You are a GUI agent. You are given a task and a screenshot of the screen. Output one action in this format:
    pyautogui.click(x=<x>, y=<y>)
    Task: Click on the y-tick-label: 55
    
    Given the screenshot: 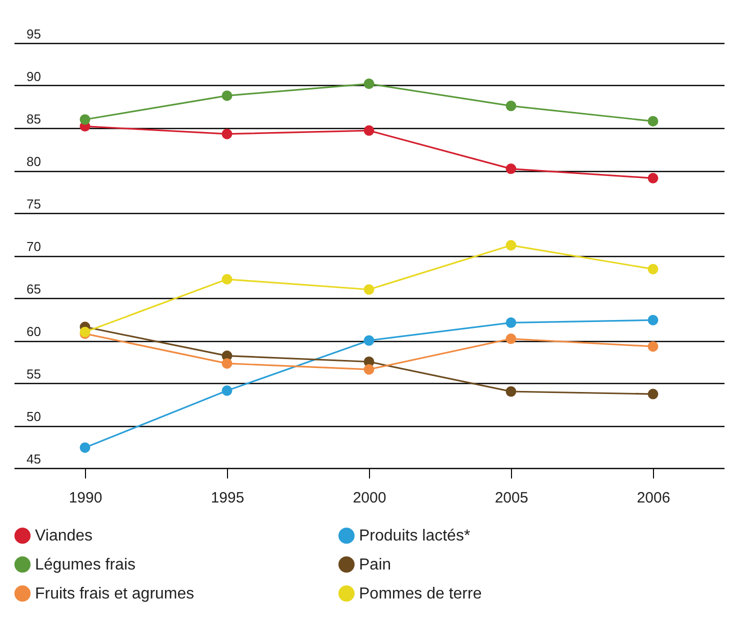 What is the action you would take?
    pyautogui.click(x=33, y=374)
    